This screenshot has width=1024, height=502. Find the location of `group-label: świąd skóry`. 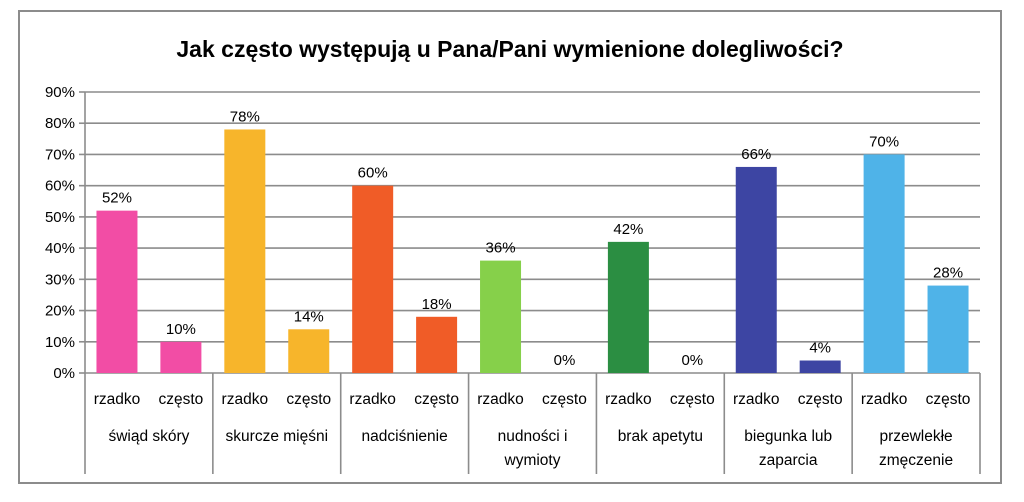

group-label: świąd skóry is located at coordinates (148, 436).